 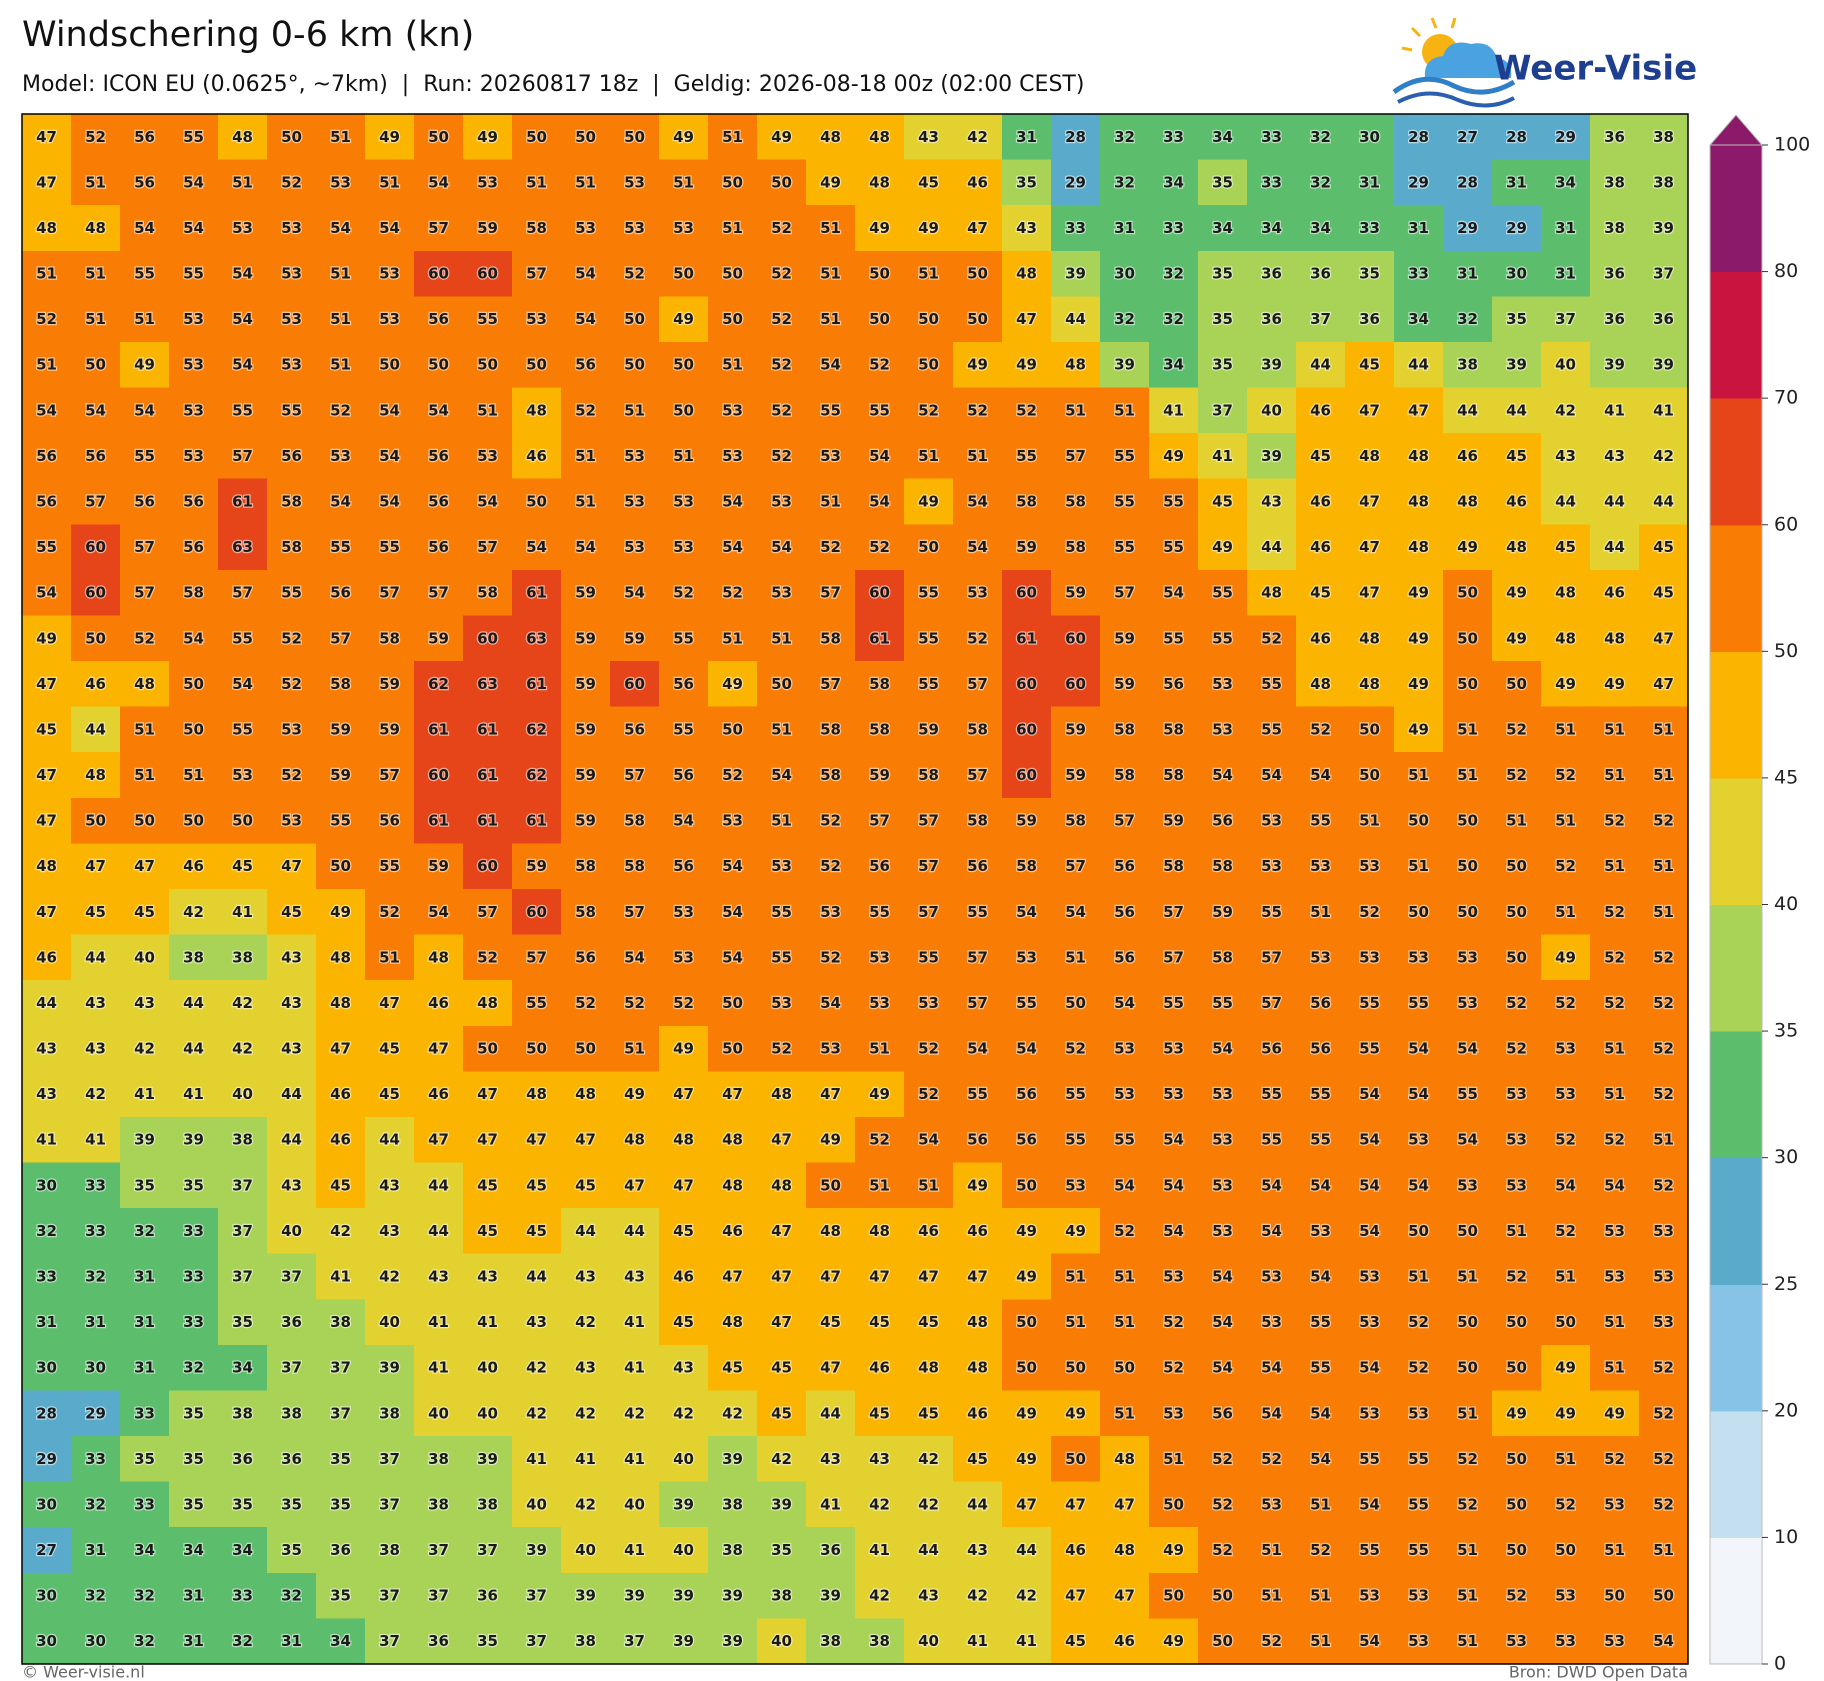 I want to click on cell-value: 43, so click(x=291, y=957).